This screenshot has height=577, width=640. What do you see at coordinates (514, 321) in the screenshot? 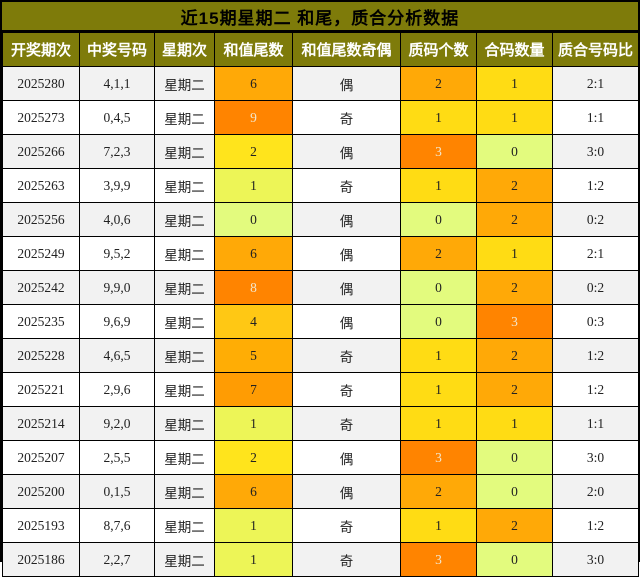
I see `cell-composite-count: 3` at bounding box center [514, 321].